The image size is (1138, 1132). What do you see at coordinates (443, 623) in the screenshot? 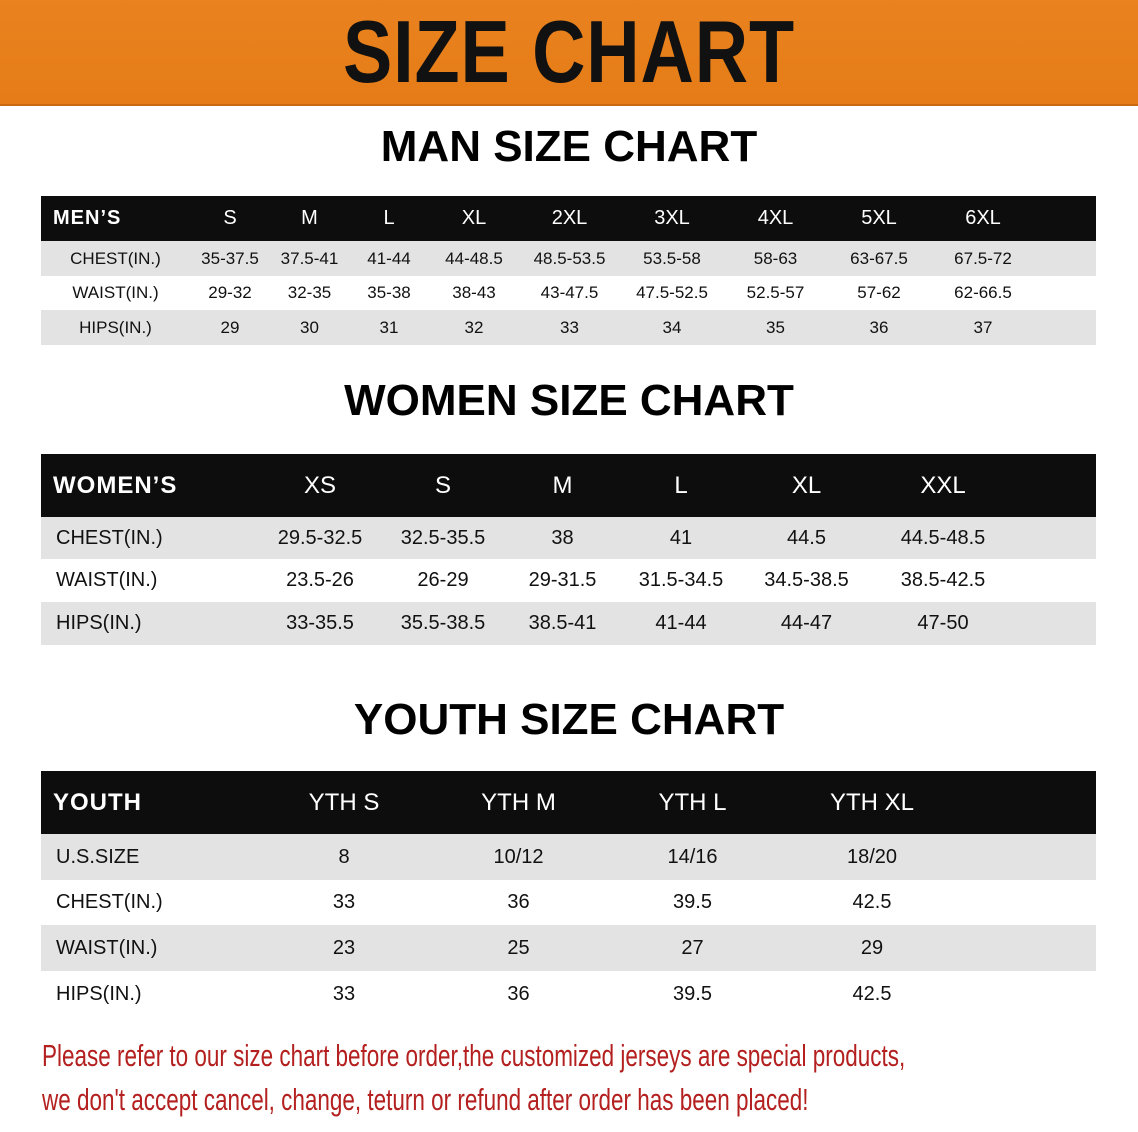
I see `measurement-cell: 35.5-38.5` at bounding box center [443, 623].